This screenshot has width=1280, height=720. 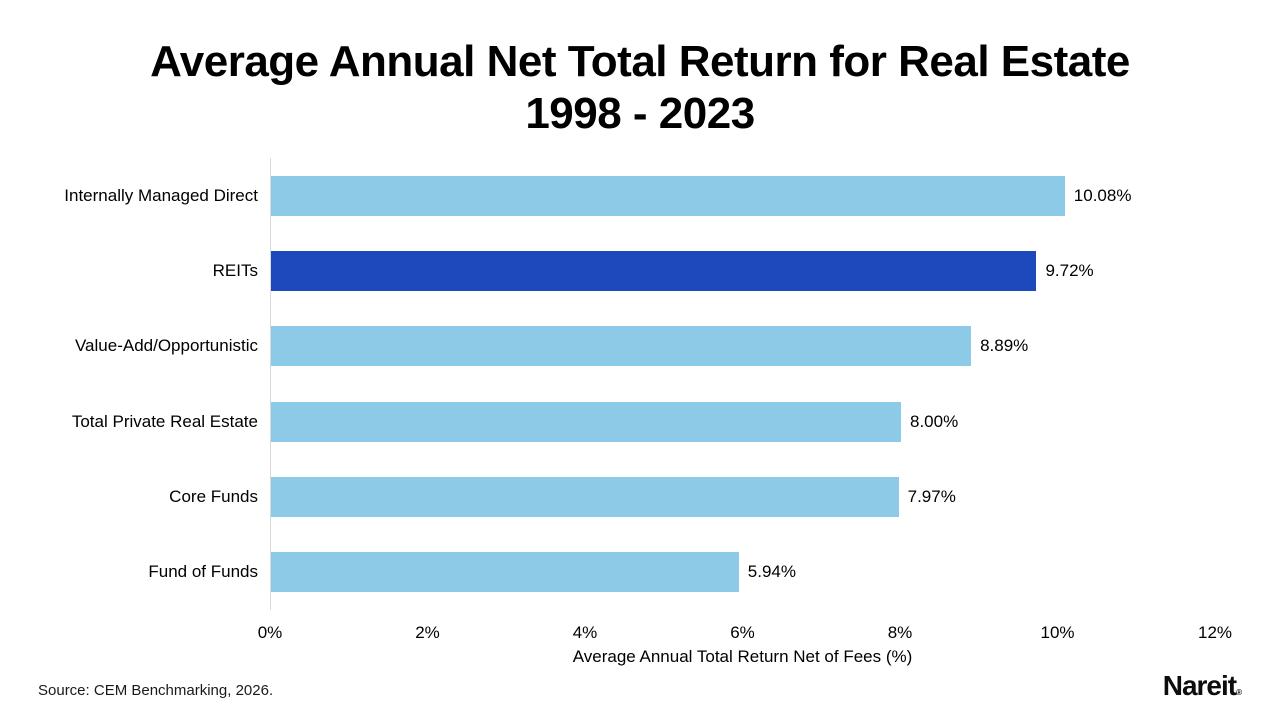 I want to click on bar-value-label: 8.00%, so click(x=934, y=421).